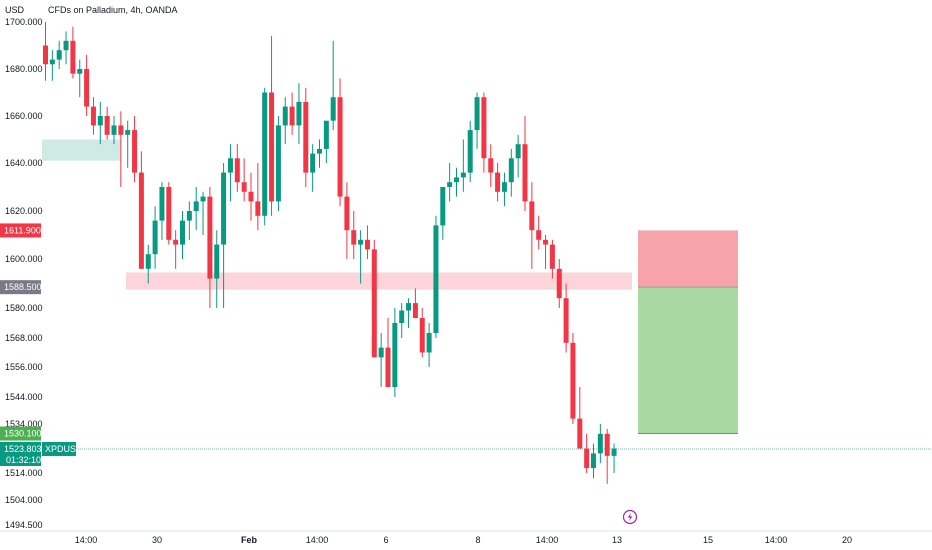 Image resolution: width=932 pixels, height=550 pixels. What do you see at coordinates (688, 360) in the screenshot?
I see `take-profit-zone` at bounding box center [688, 360].